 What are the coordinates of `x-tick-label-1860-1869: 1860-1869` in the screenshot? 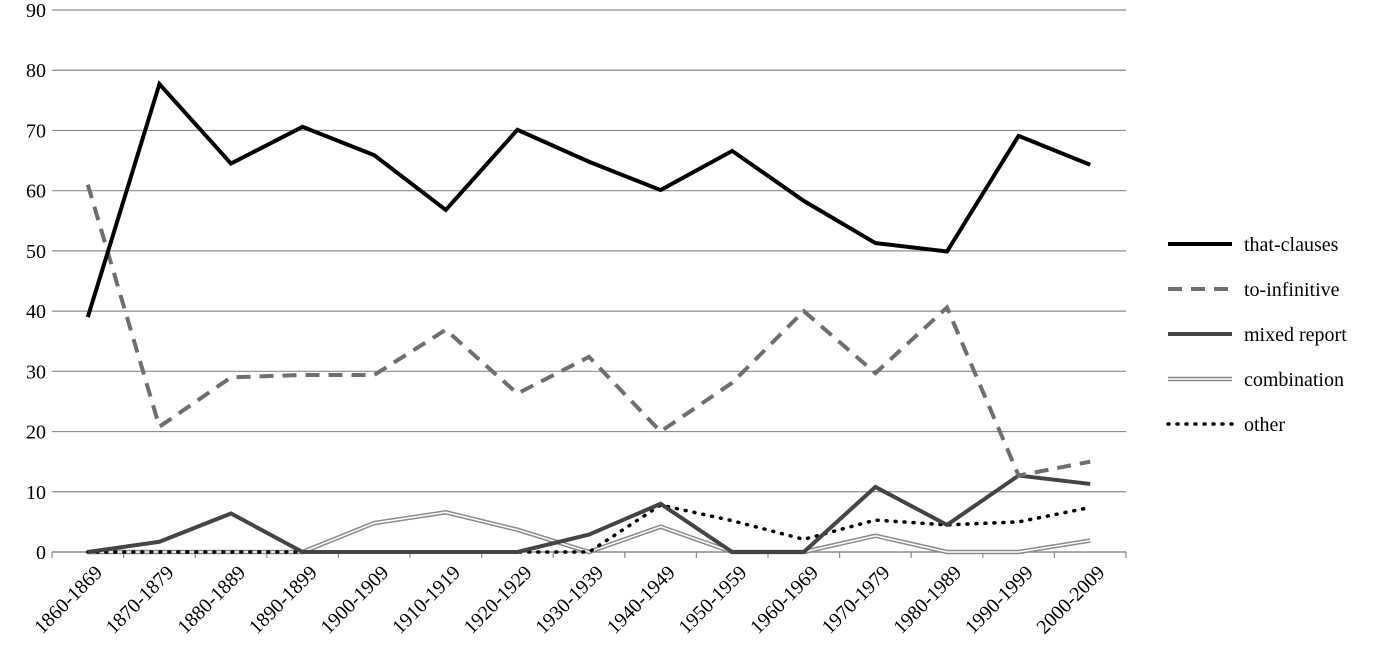 It's located at (68, 600).